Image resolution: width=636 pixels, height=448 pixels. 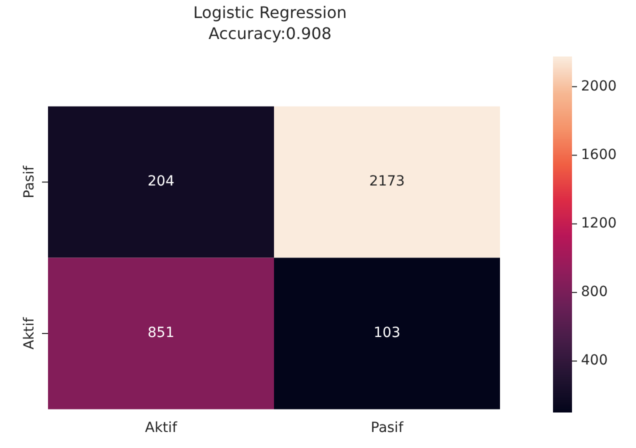 What do you see at coordinates (270, 12) in the screenshot?
I see `chart-title: Logistic Regression` at bounding box center [270, 12].